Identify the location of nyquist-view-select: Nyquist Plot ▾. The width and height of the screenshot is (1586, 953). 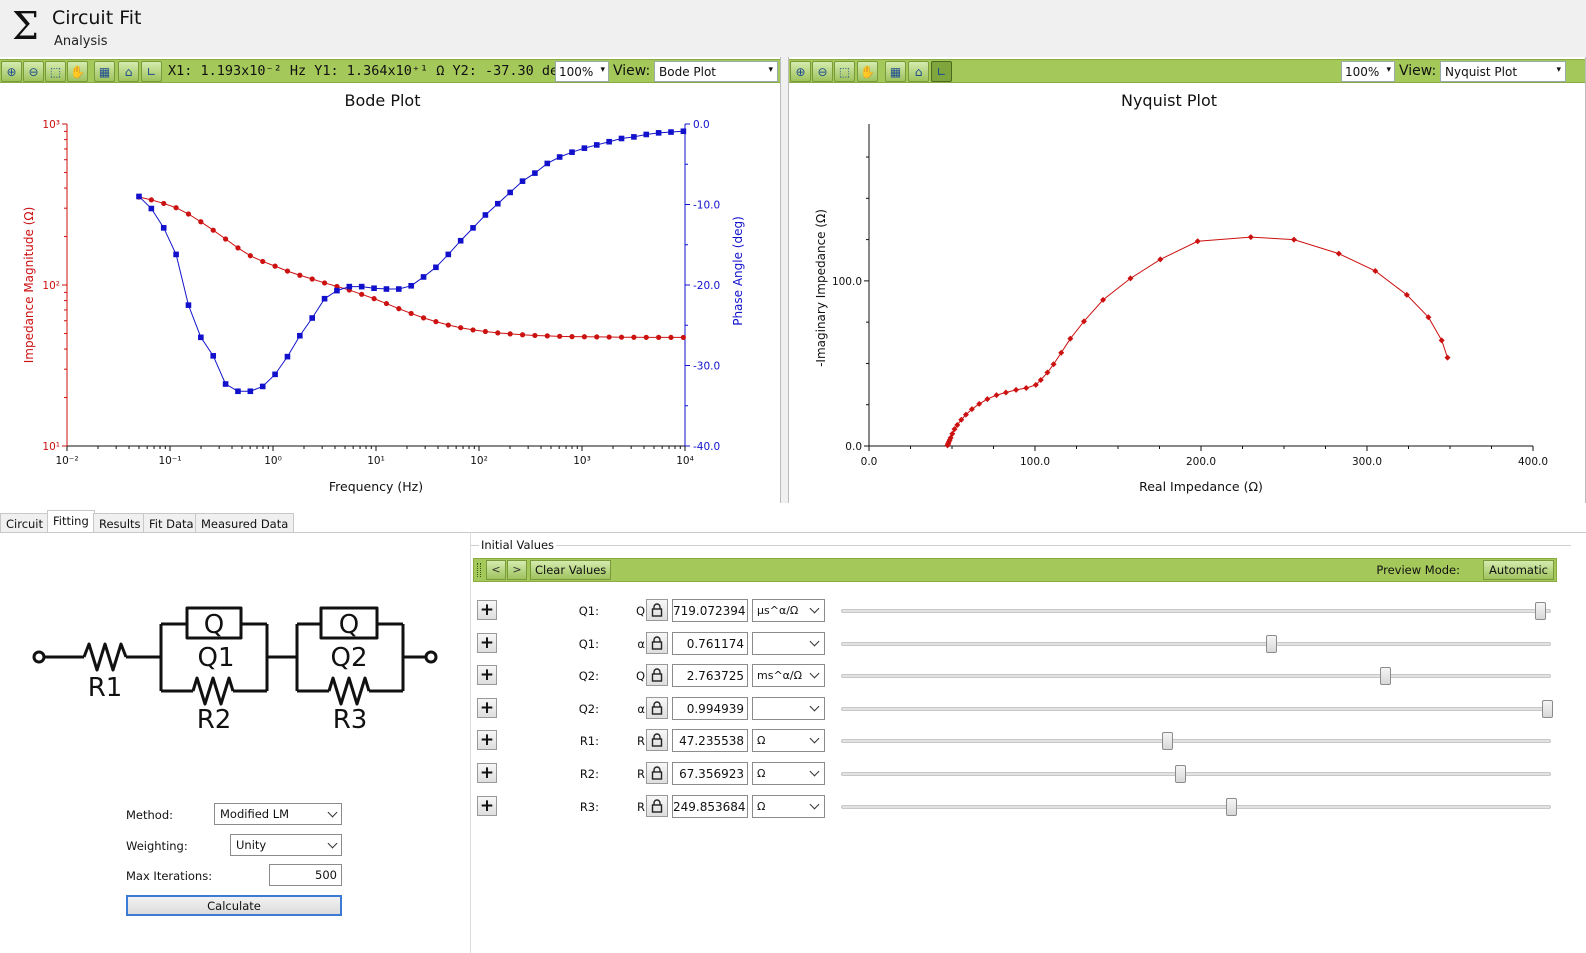
(1503, 71).